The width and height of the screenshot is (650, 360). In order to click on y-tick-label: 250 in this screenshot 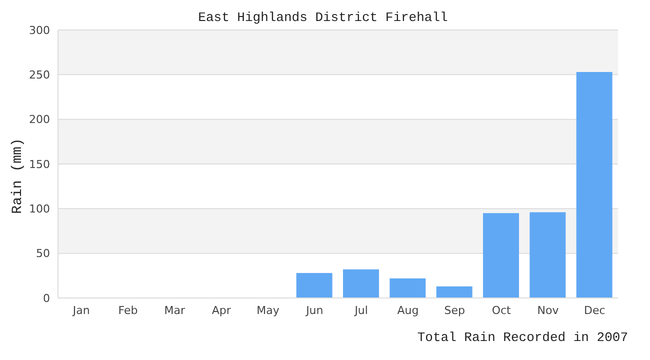, I will do `click(39, 75)`.